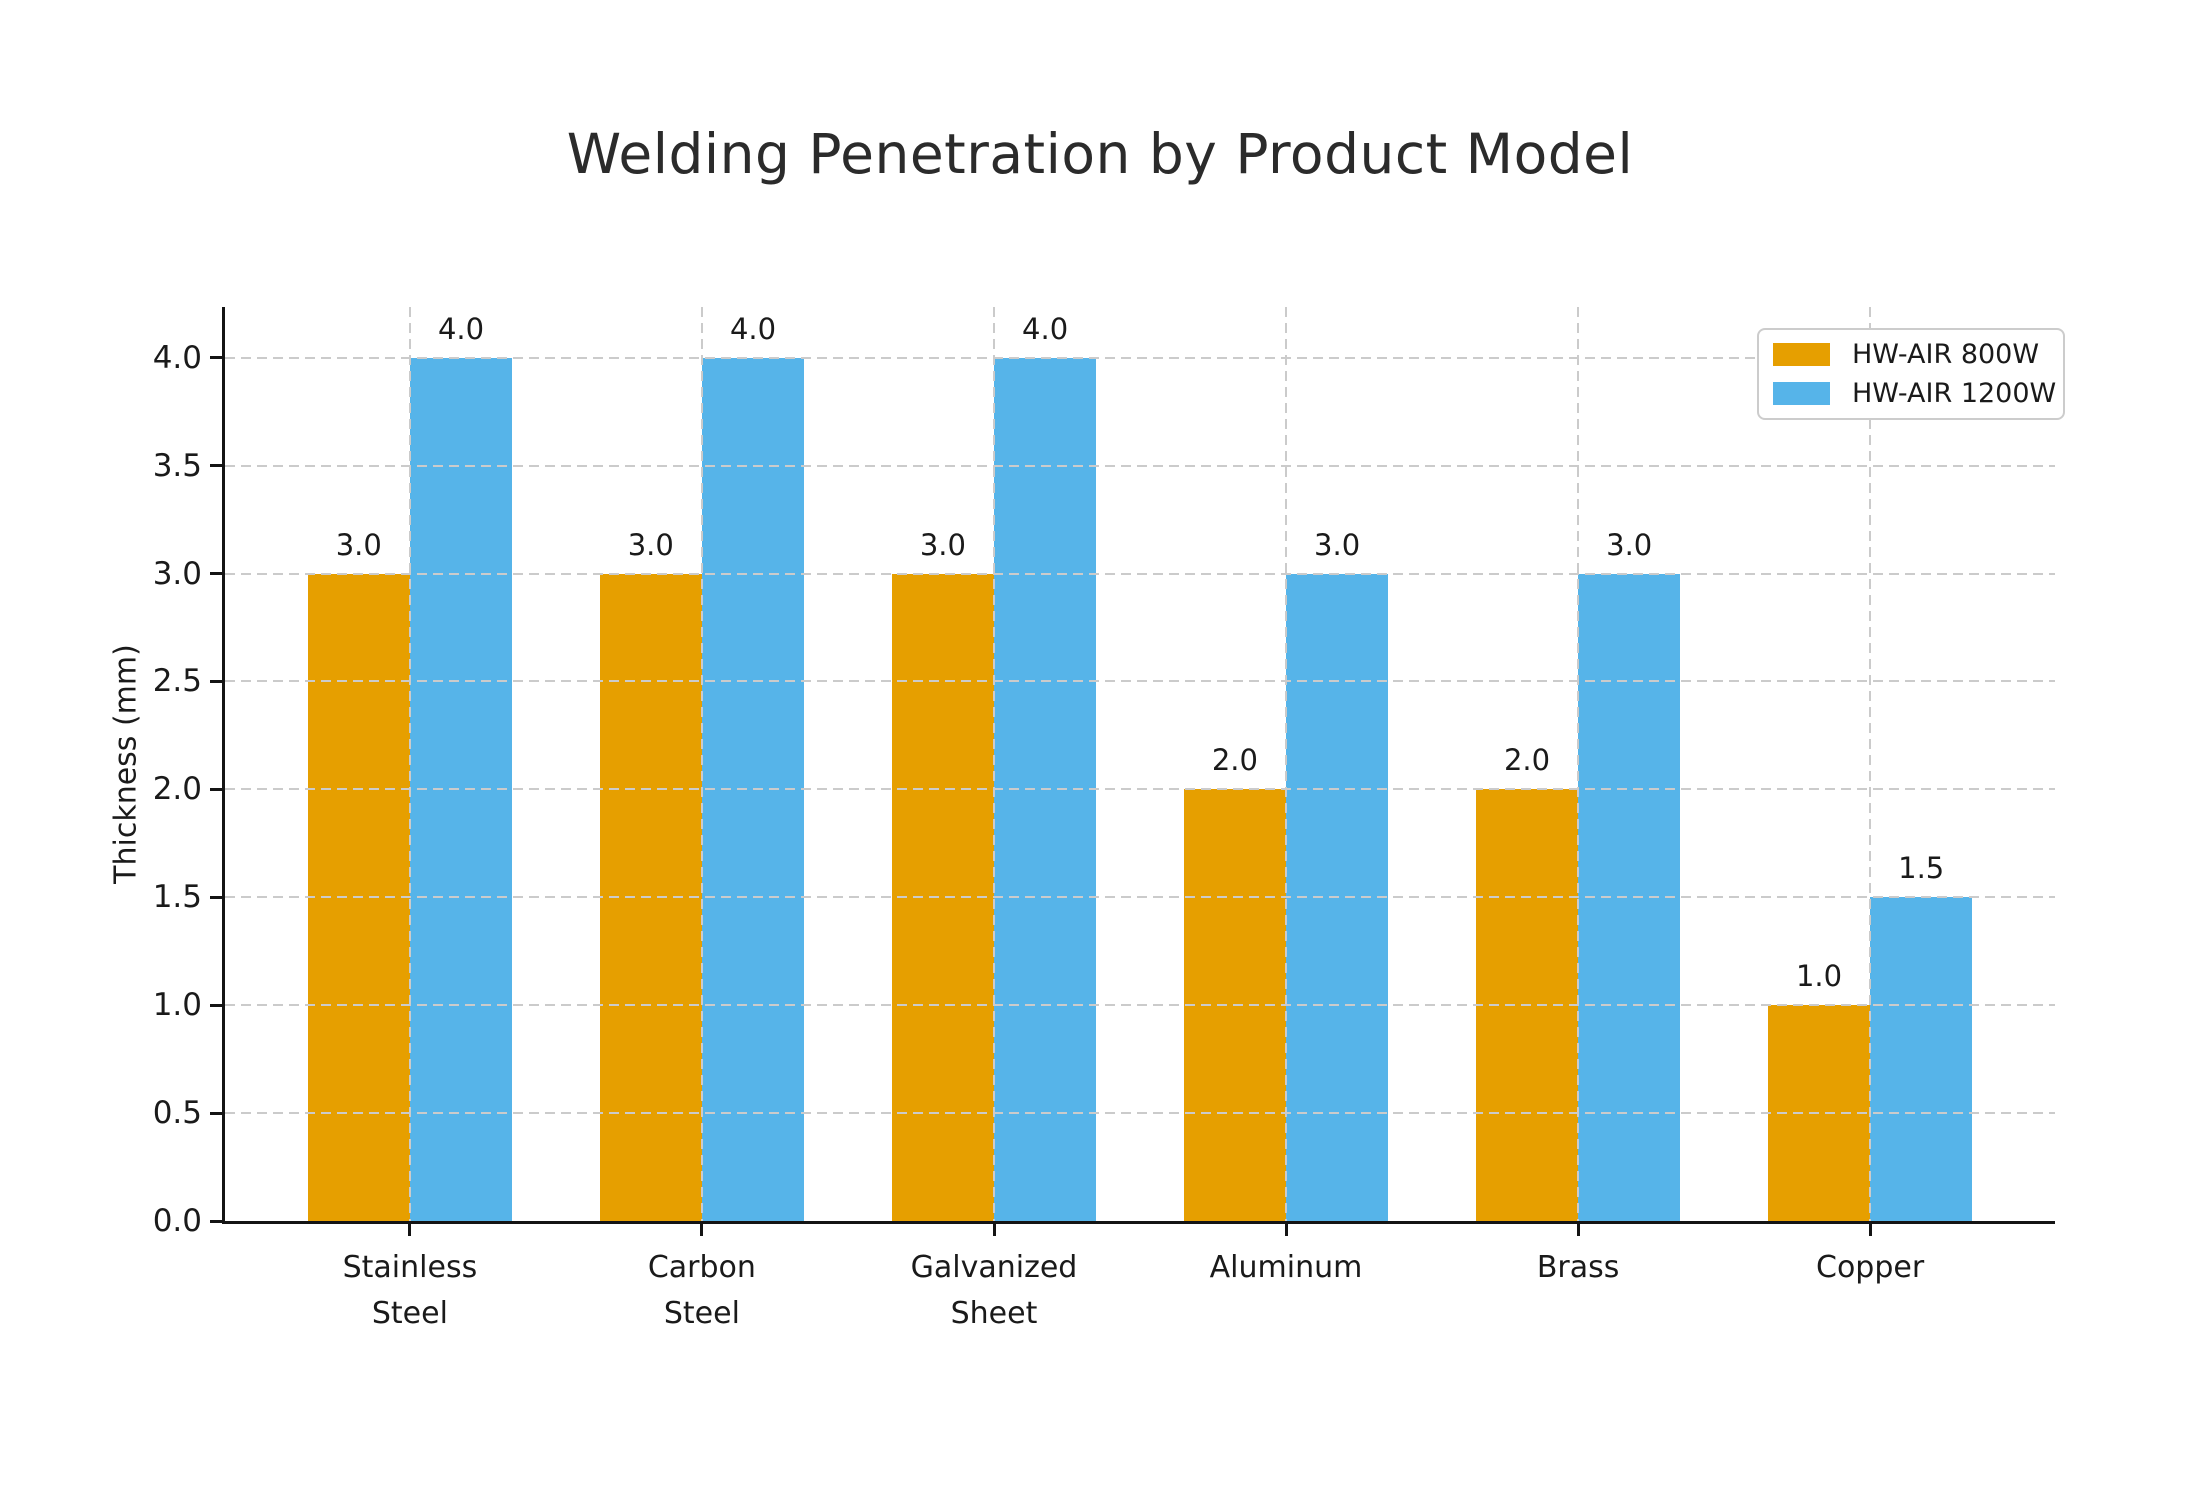  I want to click on legend-item-1200w: HW-AIR 1200W, so click(1918, 393).